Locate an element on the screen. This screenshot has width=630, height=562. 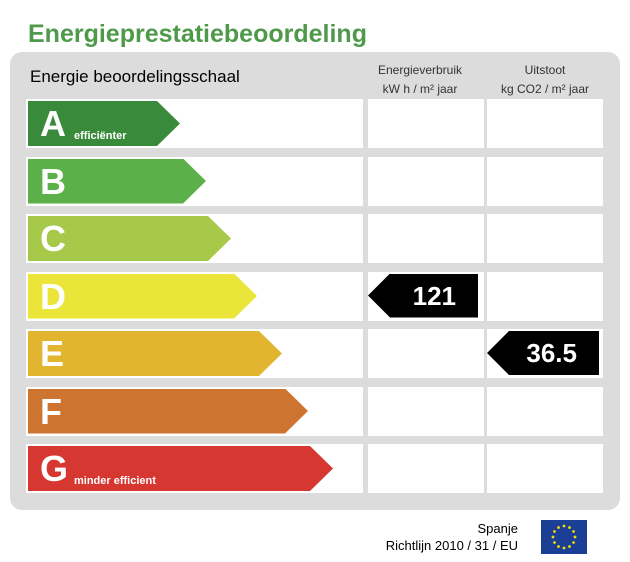
class-letter: C is located at coordinates (53, 238).